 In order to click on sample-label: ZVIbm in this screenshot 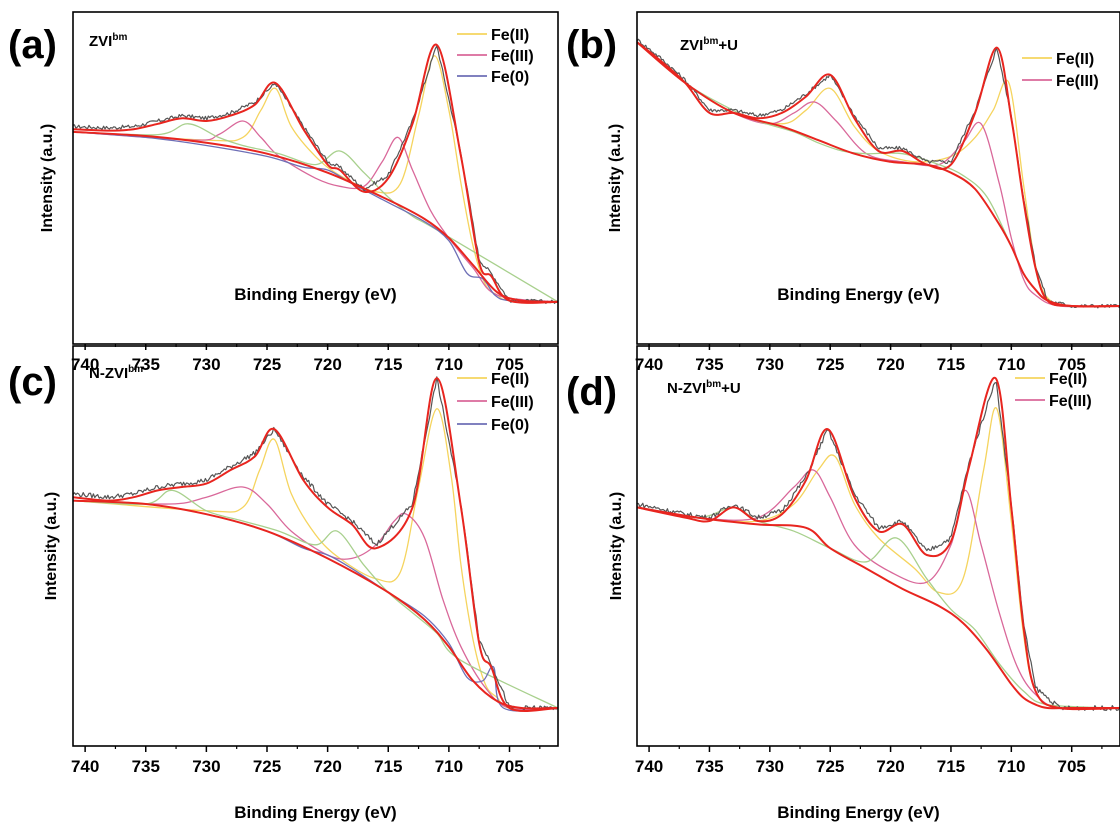, I will do `click(108, 41)`.